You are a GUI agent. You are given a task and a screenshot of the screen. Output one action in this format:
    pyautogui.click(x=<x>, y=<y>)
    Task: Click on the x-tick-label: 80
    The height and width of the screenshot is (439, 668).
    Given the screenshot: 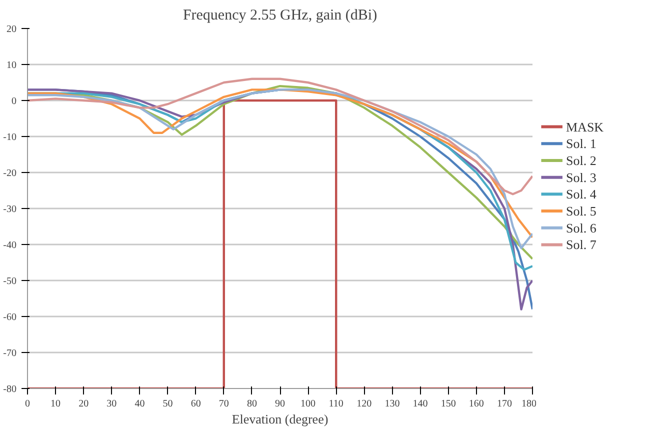 What is the action you would take?
    pyautogui.click(x=251, y=404)
    